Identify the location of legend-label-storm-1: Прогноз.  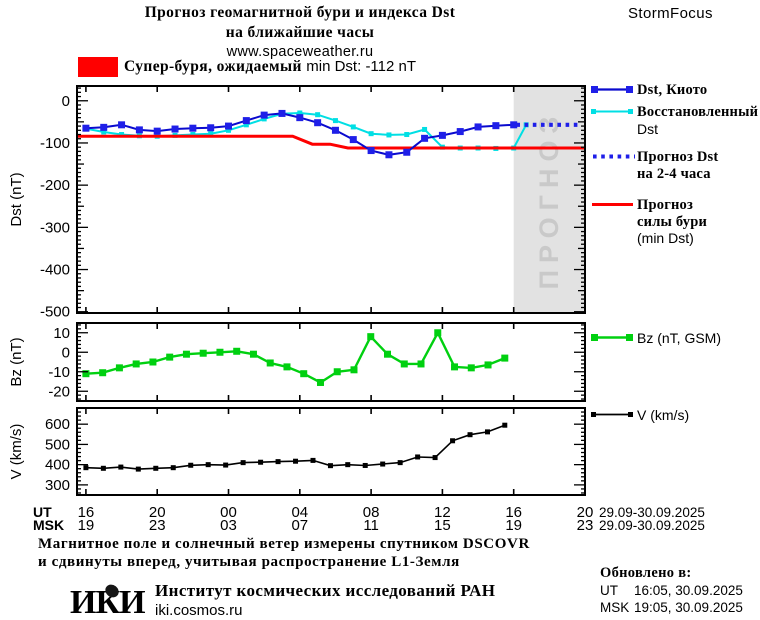
(665, 205).